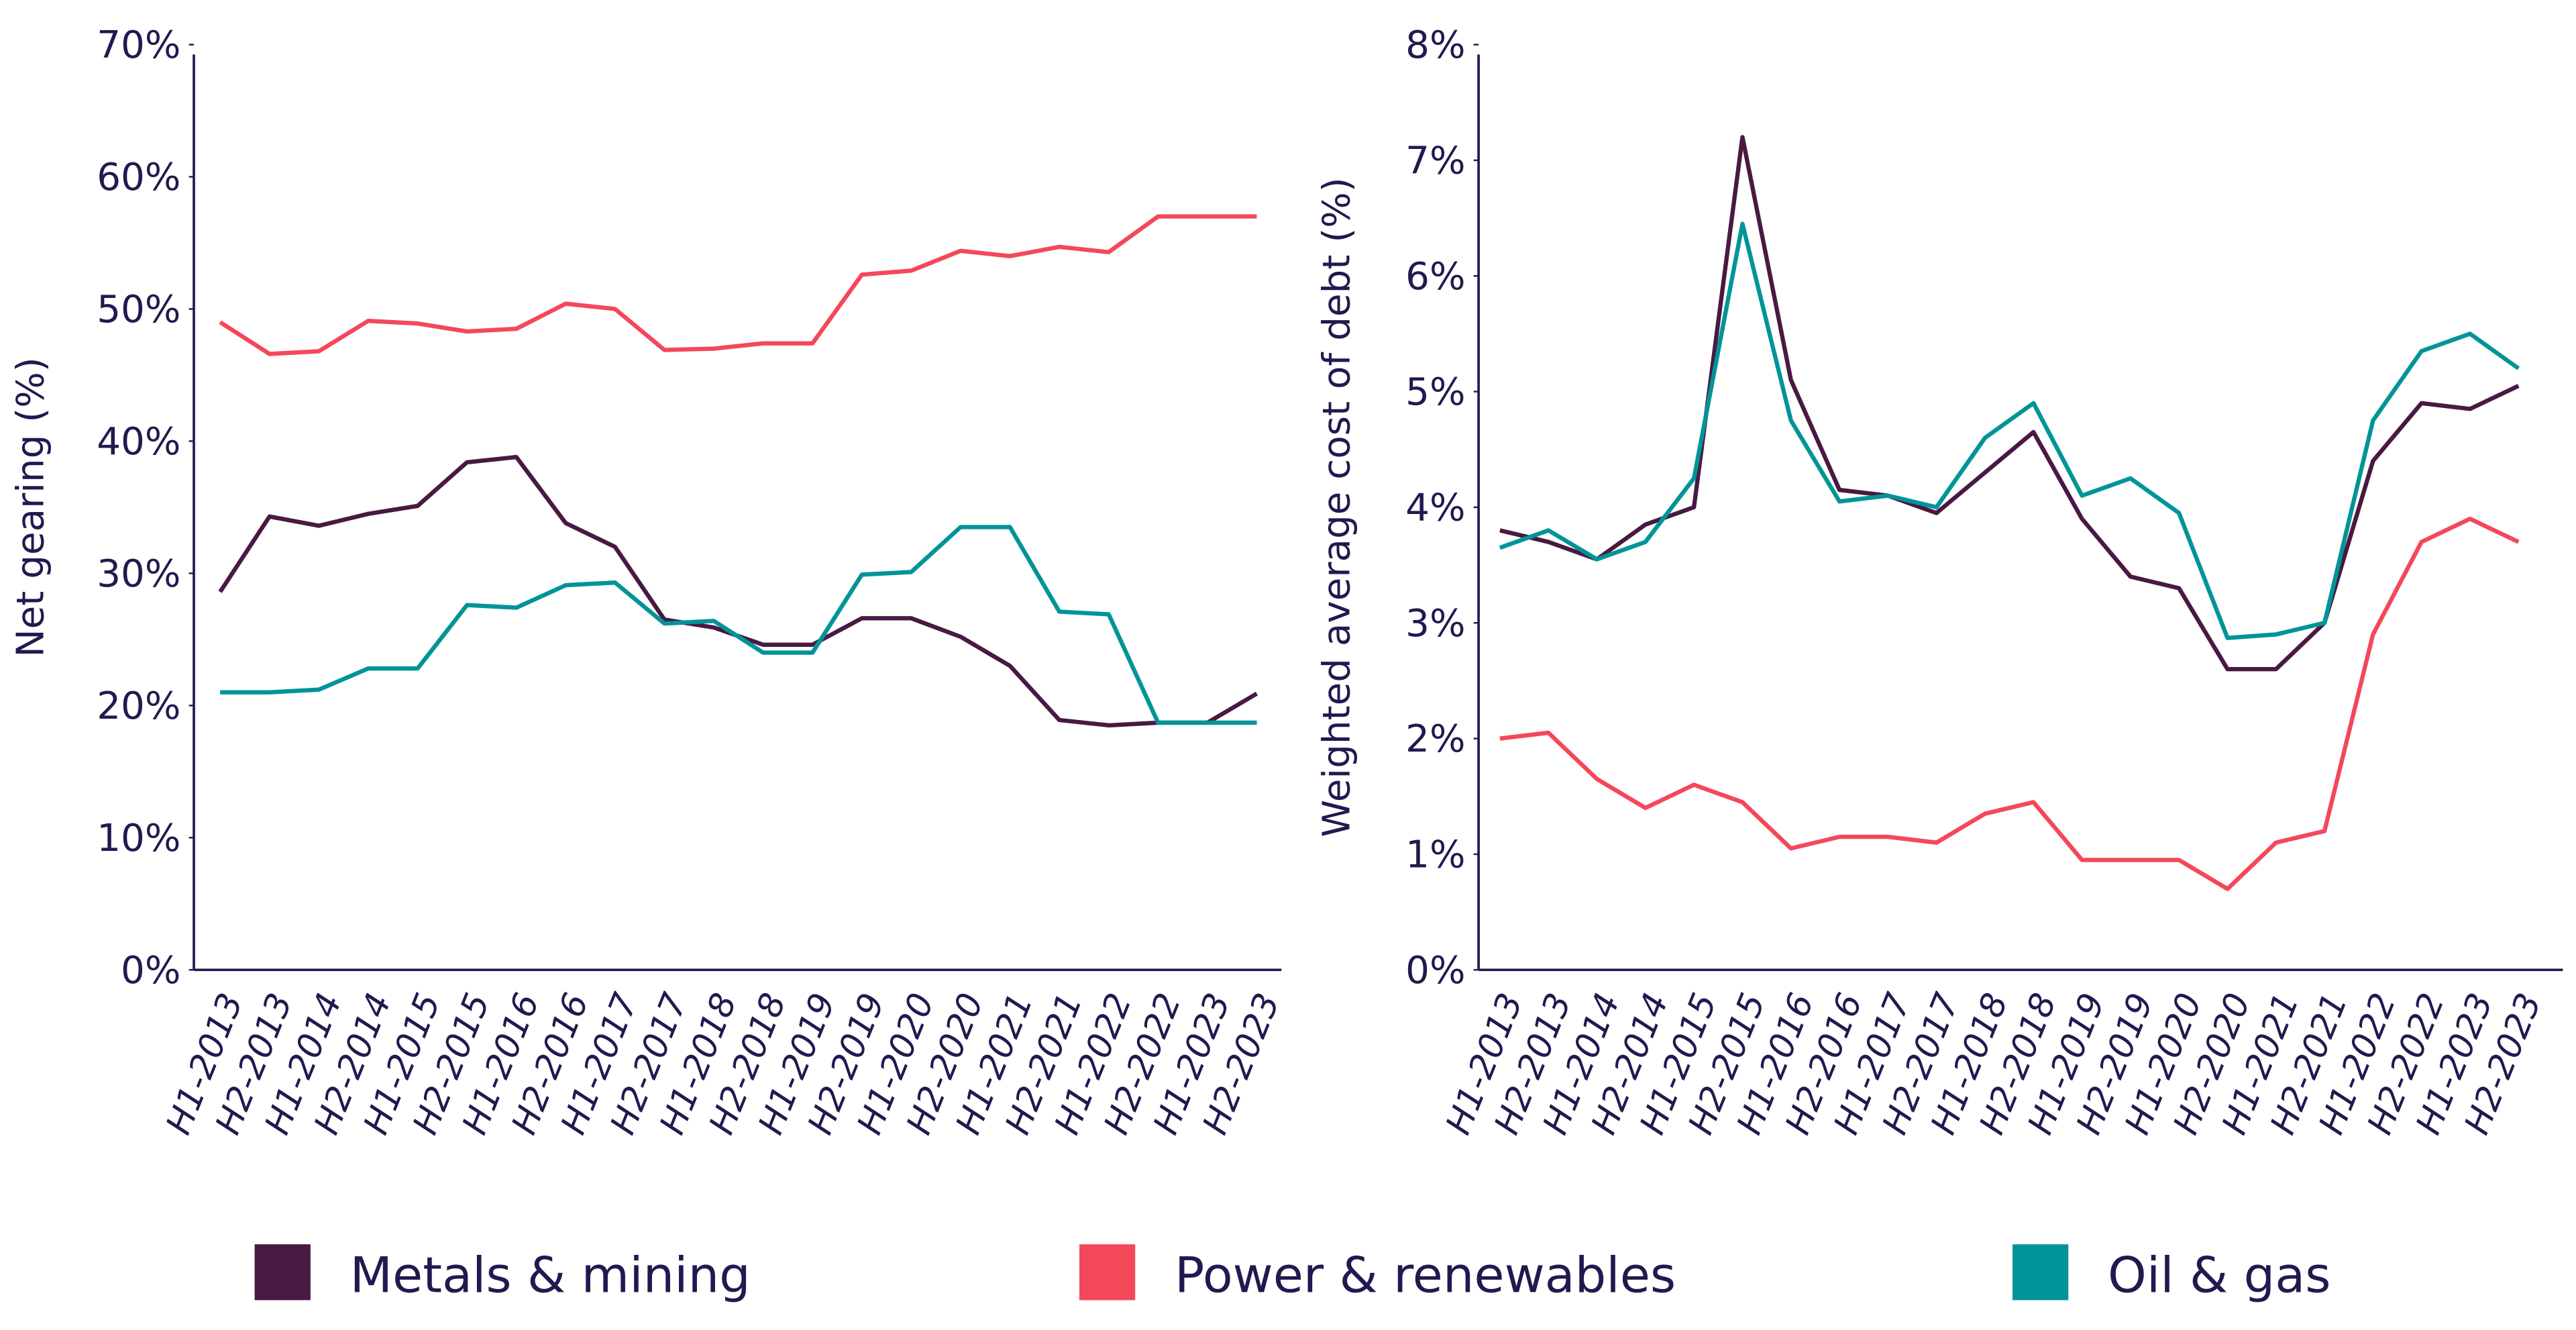 This screenshot has width=2576, height=1330. What do you see at coordinates (1435, 45) in the screenshot?
I see `y-tick-label: 8%` at bounding box center [1435, 45].